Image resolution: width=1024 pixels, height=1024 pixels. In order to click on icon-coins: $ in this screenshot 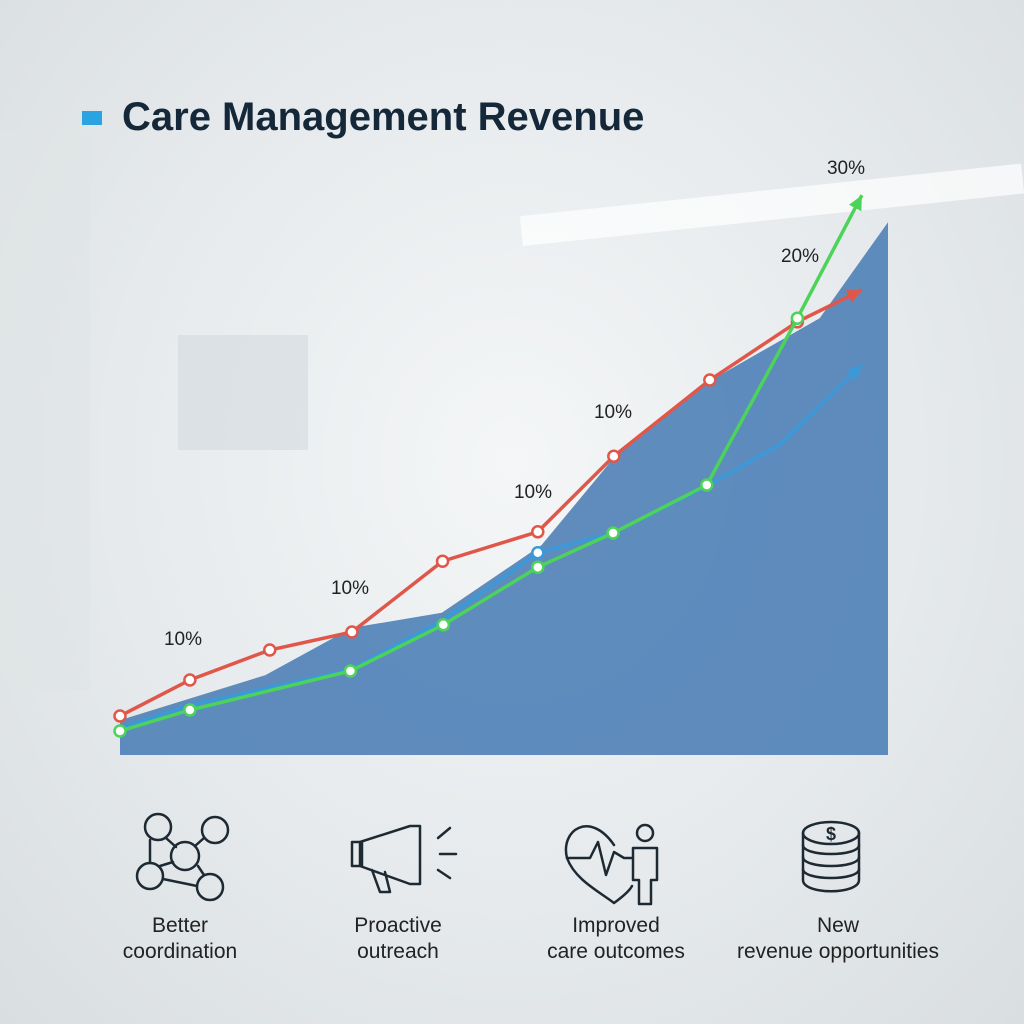, I will do `click(831, 856)`.